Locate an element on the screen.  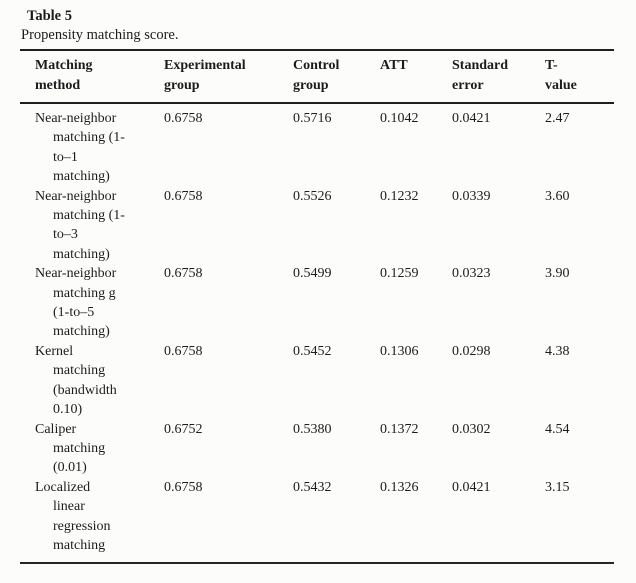
column-header-t-value: T- value is located at coordinates (579, 77).